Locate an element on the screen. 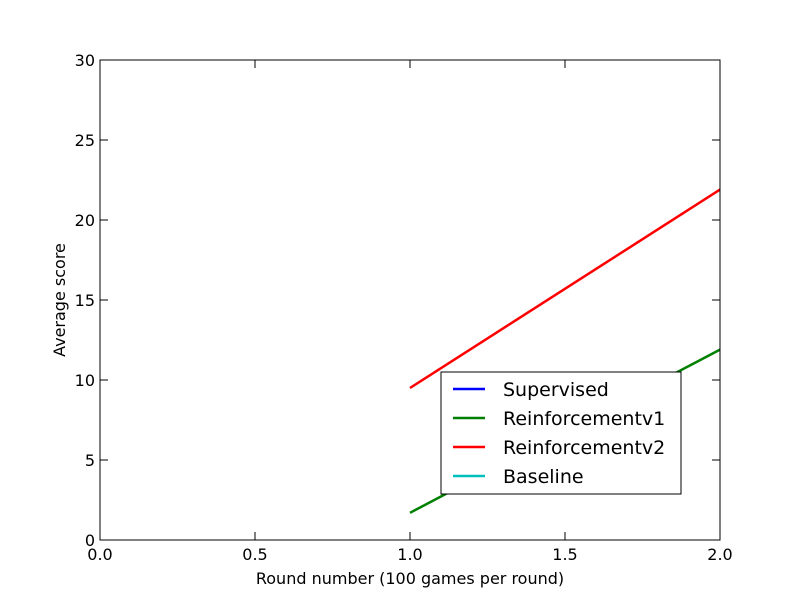 This screenshot has height=600, width=800. x-axis-label: Round number (100 games per round) is located at coordinates (410, 578).